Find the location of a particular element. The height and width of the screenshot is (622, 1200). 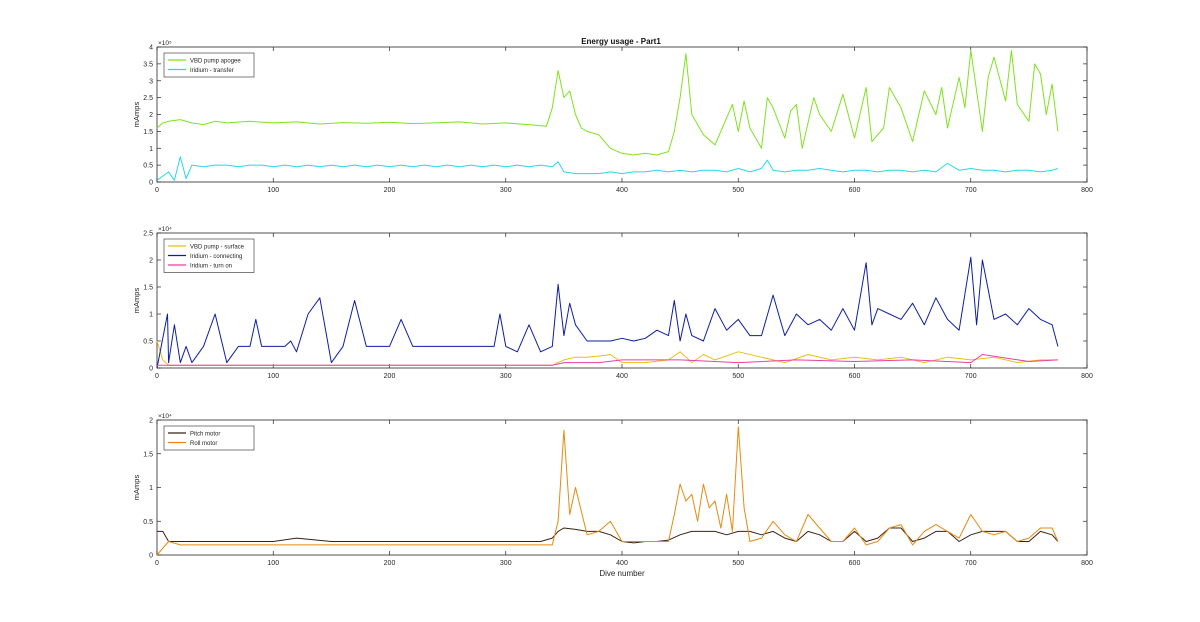

y-exponent-label: ×10⁵ is located at coordinates (165, 43).